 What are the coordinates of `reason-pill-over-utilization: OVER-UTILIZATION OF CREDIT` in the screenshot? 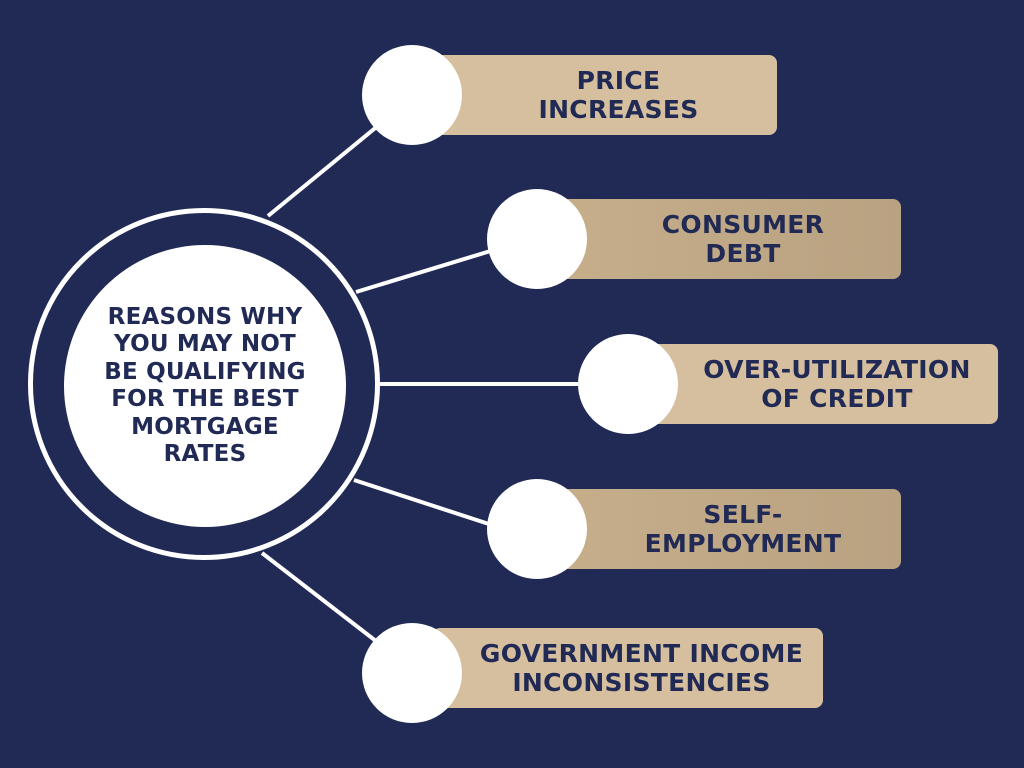 It's located at (823, 384).